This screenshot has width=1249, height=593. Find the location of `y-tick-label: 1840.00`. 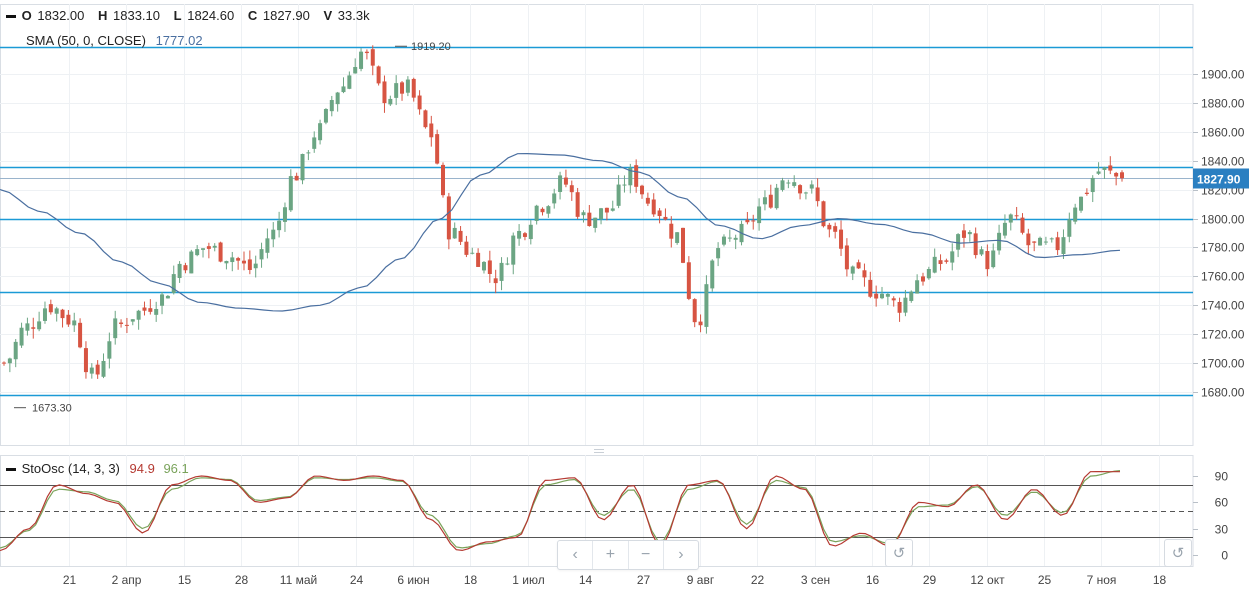

y-tick-label: 1840.00 is located at coordinates (1223, 162).